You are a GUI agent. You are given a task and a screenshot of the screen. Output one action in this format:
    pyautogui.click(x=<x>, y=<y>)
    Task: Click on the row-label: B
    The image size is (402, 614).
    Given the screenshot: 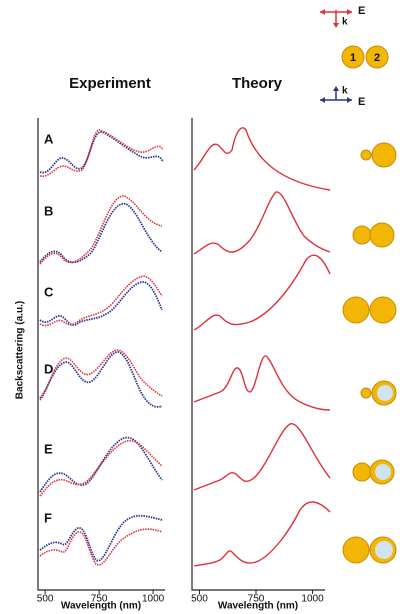 What is the action you would take?
    pyautogui.click(x=48, y=210)
    